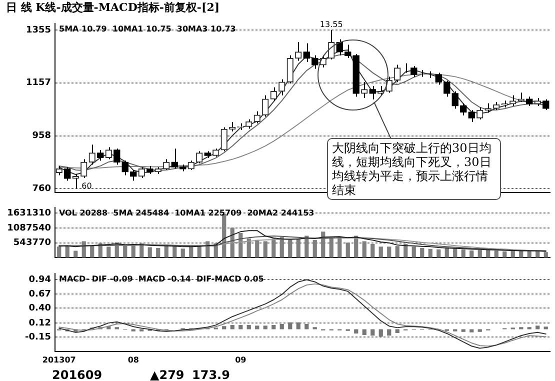  I want to click on x-tick-label: 09, so click(241, 359).